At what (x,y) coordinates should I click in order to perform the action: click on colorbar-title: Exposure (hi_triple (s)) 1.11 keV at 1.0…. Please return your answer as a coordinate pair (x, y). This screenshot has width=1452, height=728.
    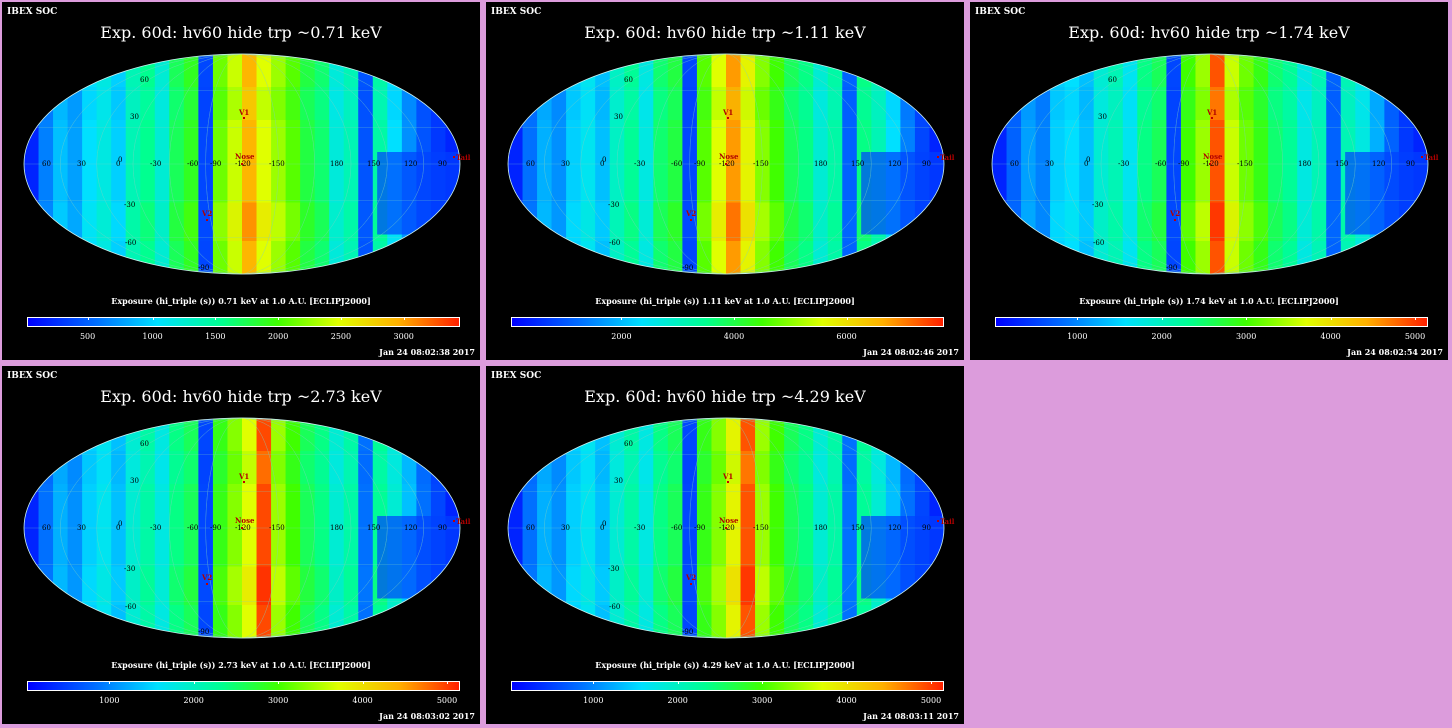
    Looking at the image, I should click on (725, 301).